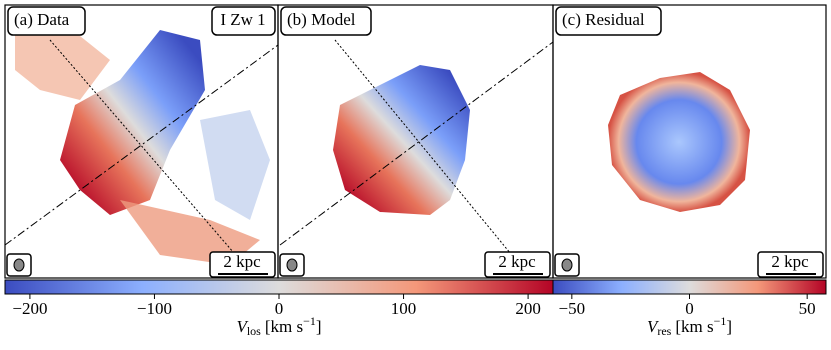  I want to click on tick-label: −200, so click(29, 308).